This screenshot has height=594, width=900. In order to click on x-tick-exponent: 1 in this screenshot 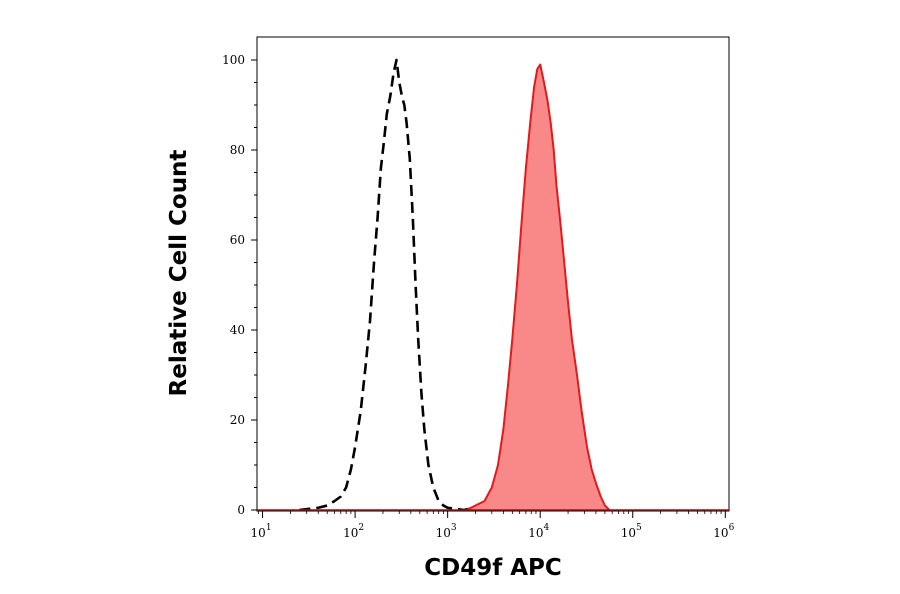, I will do `click(269, 528)`.